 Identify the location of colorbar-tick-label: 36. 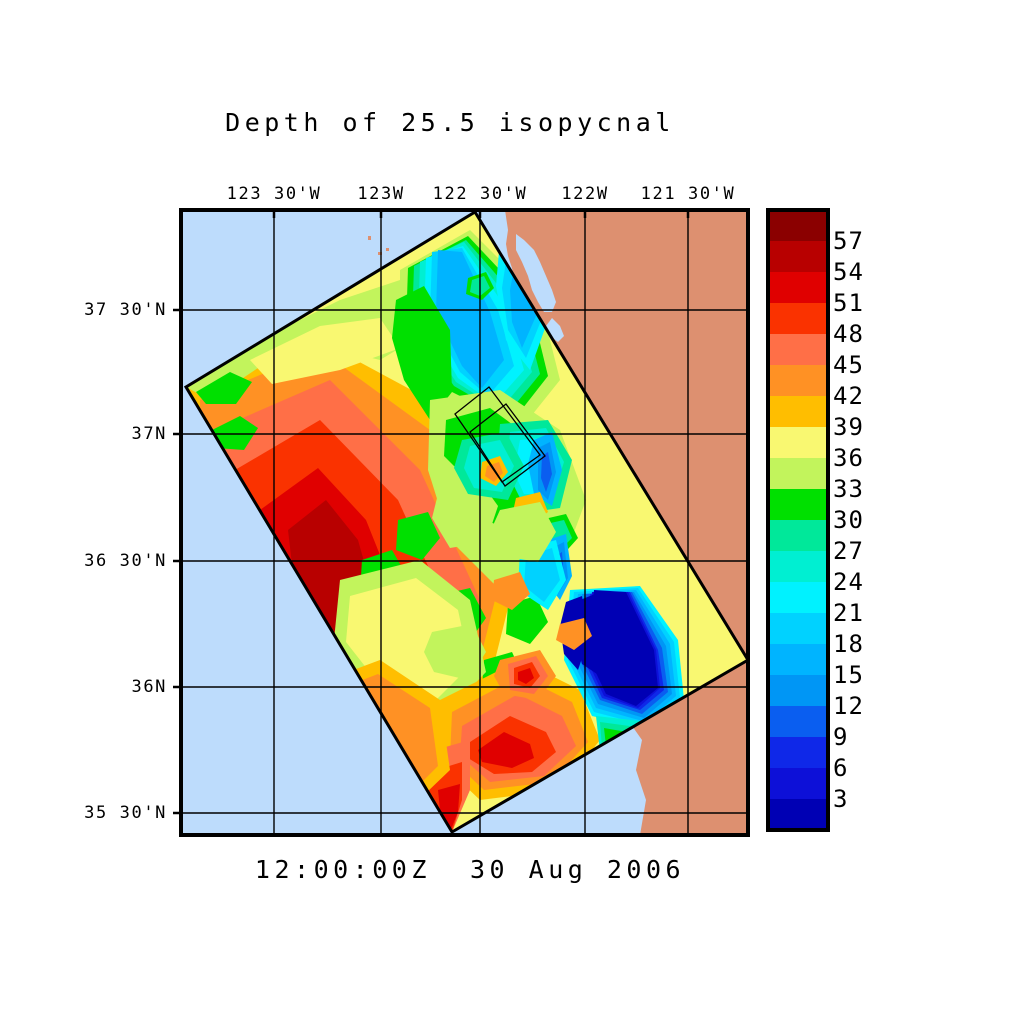
(848, 458).